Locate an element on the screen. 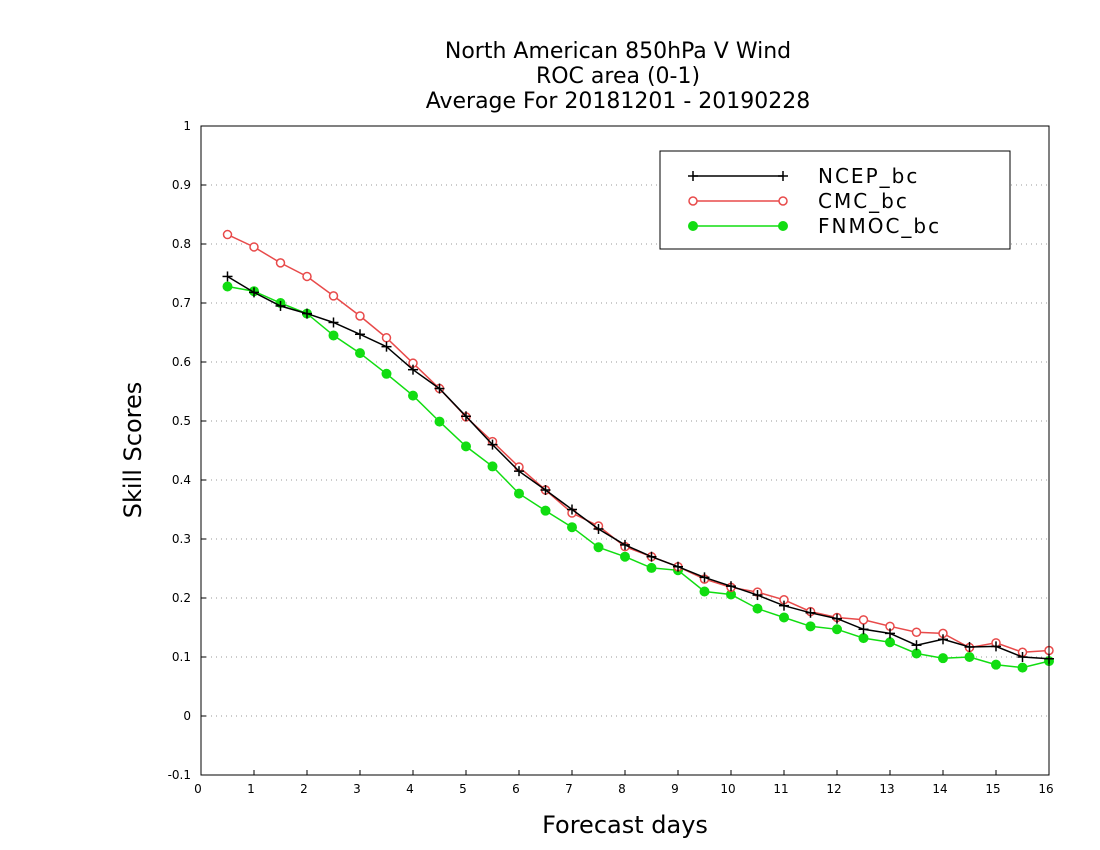 The image size is (1100, 850). x-tick-label: 9 is located at coordinates (675, 789).